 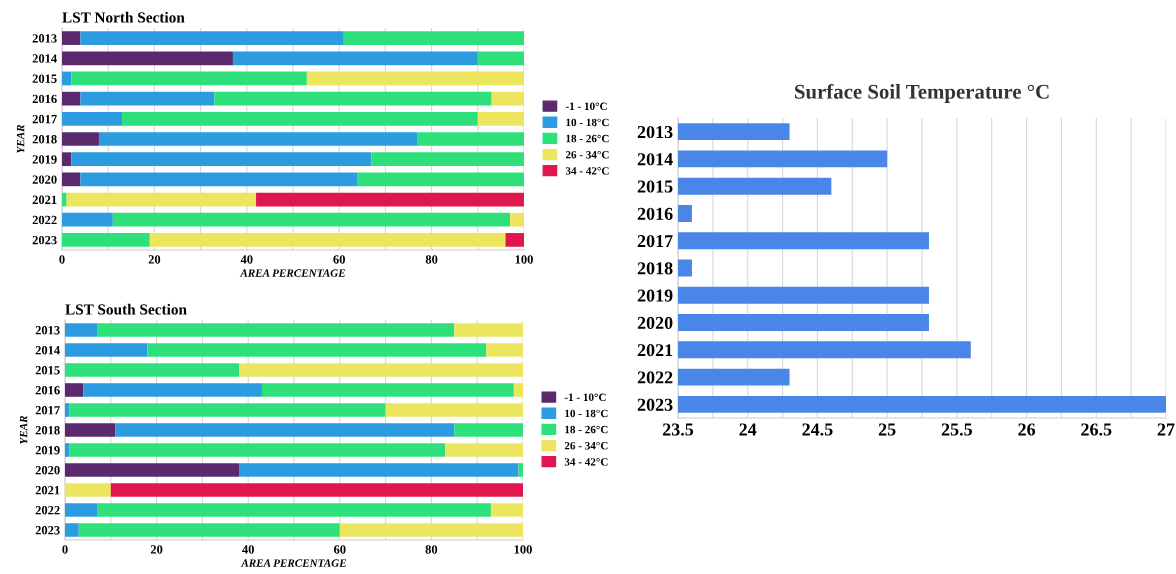 I want to click on chart-title: LST North Section, so click(x=123, y=17).